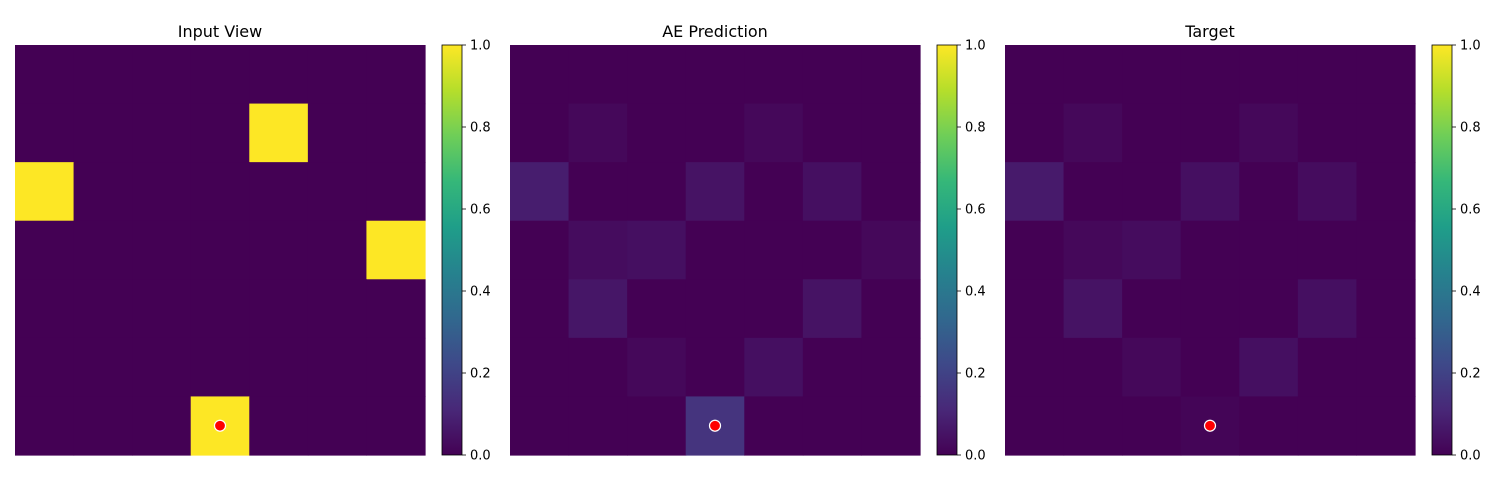  What do you see at coordinates (1470, 456) in the screenshot?
I see `colorbar-tick-label: 0.0` at bounding box center [1470, 456].